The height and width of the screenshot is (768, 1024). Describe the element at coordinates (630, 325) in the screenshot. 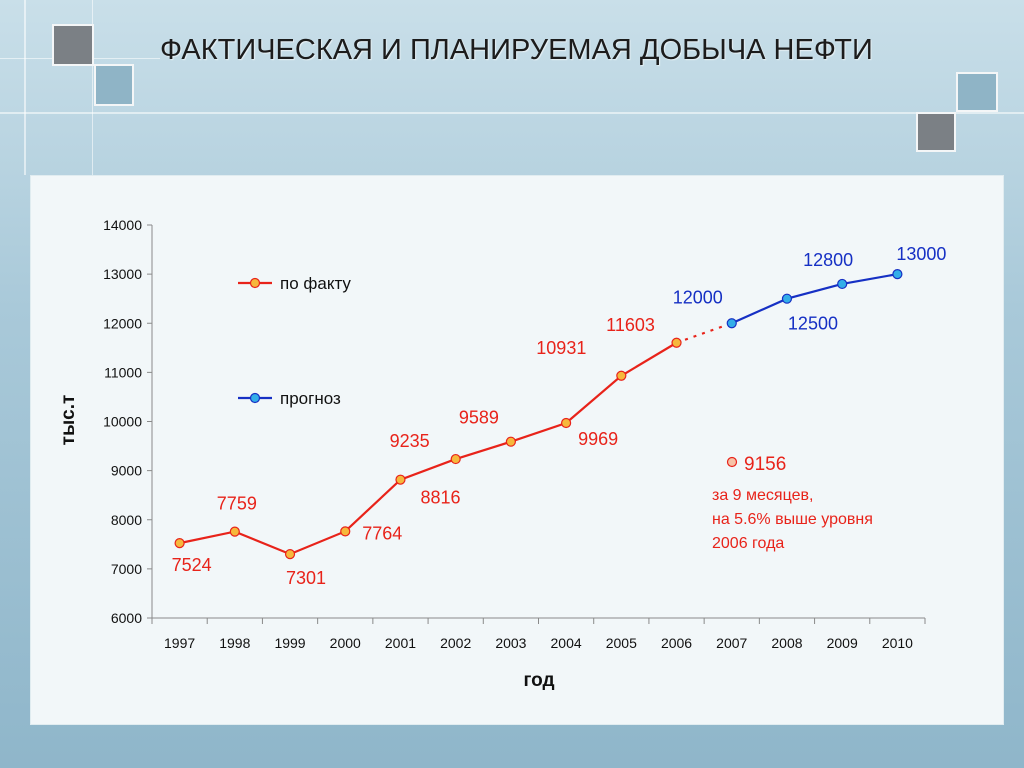

I see `data-label-fact: 11603` at that location.